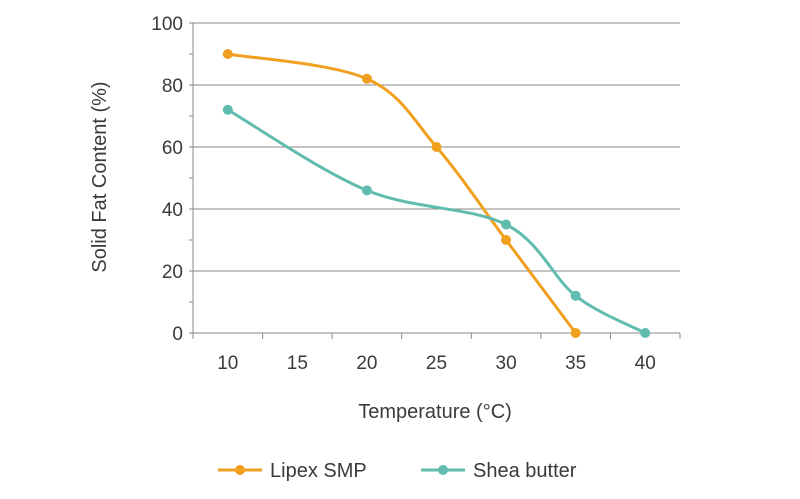 The height and width of the screenshot is (499, 800). I want to click on legend-item-lipex-smp: Lipex SMP, so click(292, 471).